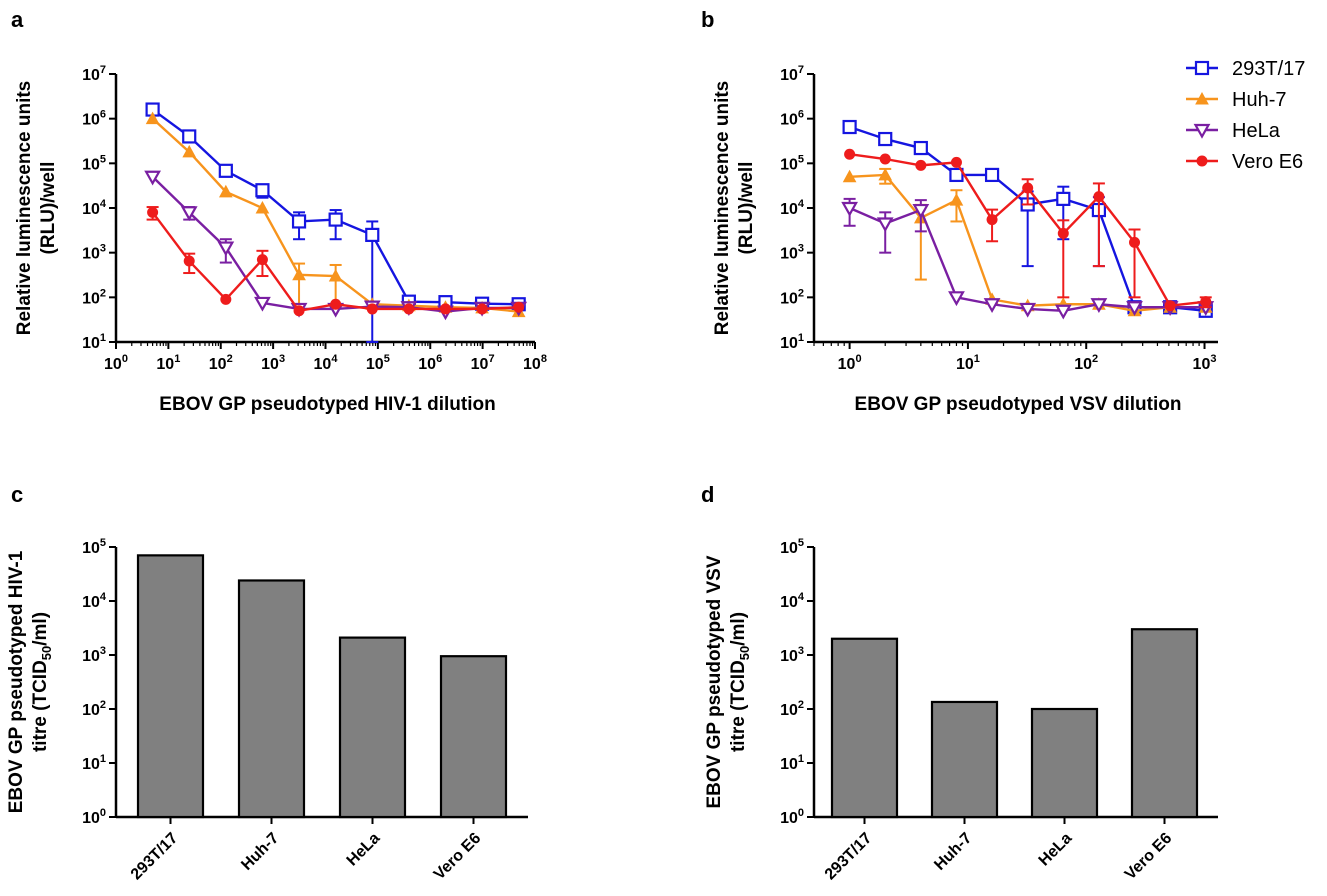  Describe the element at coordinates (327, 404) in the screenshot. I see `x-axis-title: EBOV GP pseudotyped HIV-1 dilution` at that location.